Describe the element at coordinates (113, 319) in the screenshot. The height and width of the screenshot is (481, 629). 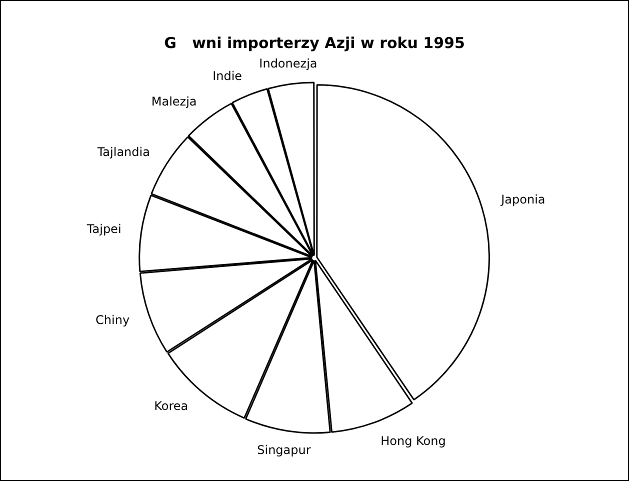
I see `slice-label: Chiny` at that location.